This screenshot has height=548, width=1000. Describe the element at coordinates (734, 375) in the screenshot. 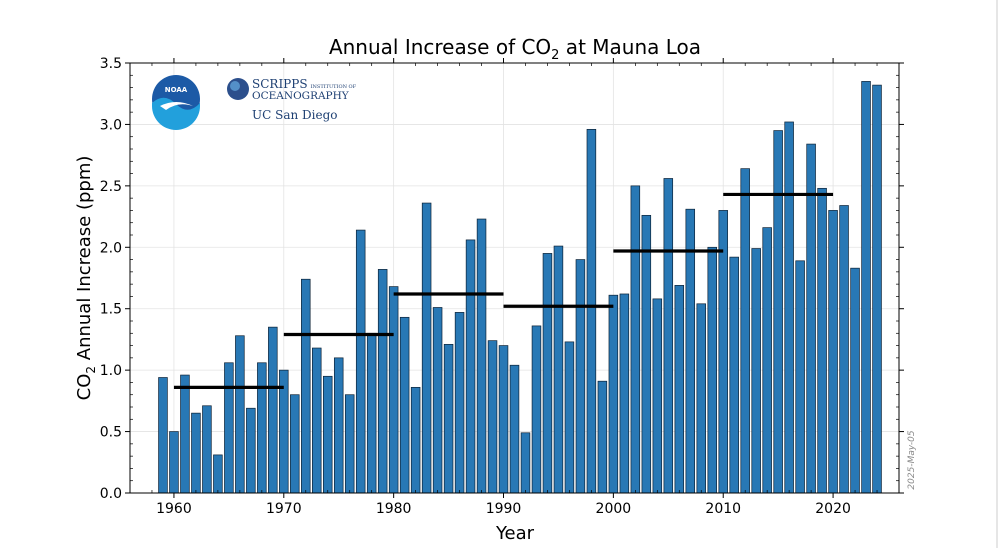

I see `bar-2011` at that location.